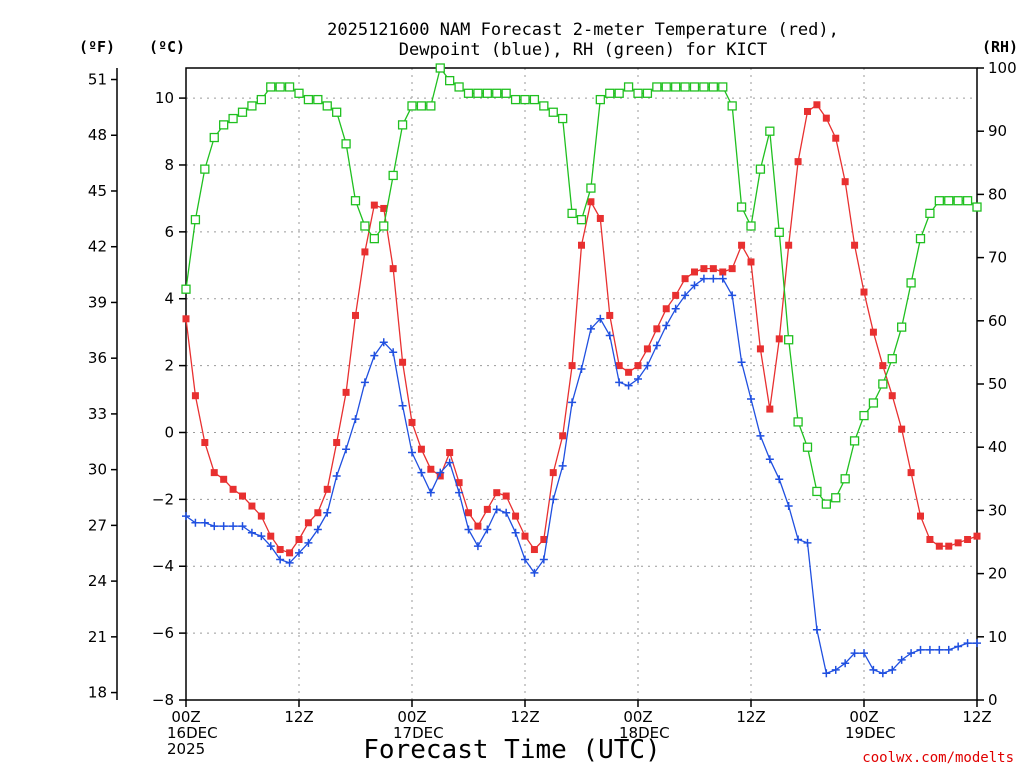  Describe the element at coordinates (583, 50) in the screenshot. I see `chart-title-line-2: Dewpoint (blue), RH (green) for KICT` at that location.